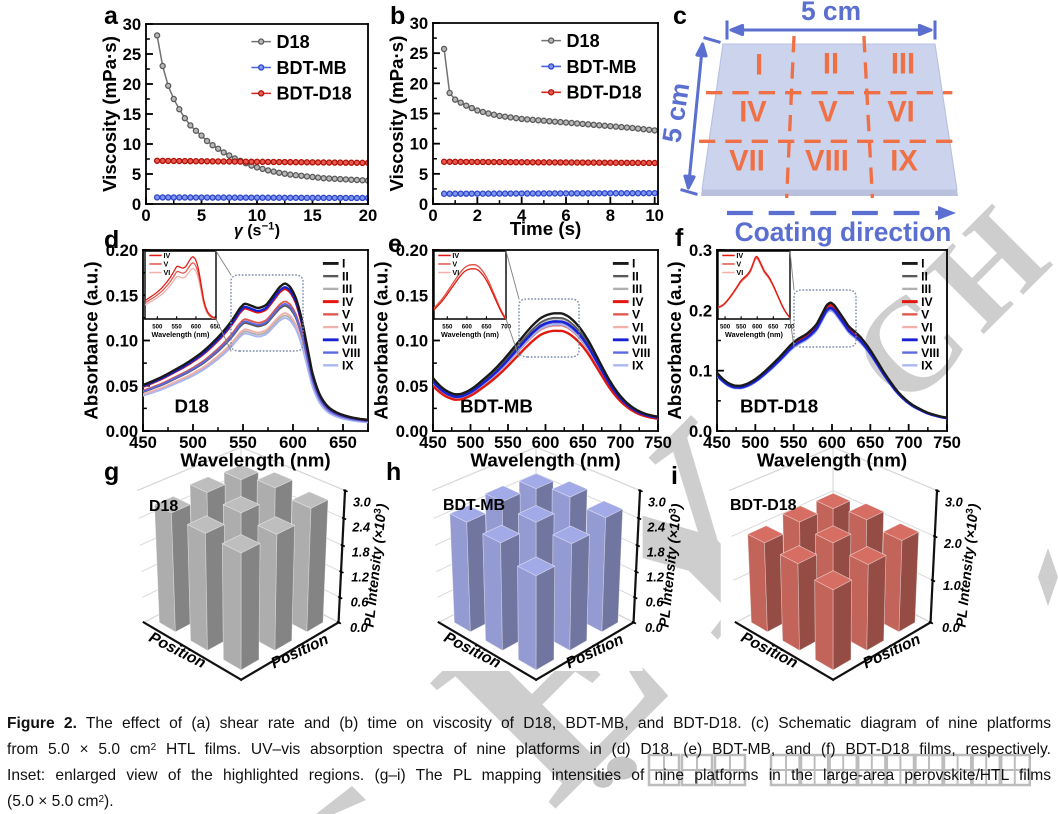 The height and width of the screenshot is (814, 1058). Describe the element at coordinates (952, 585) in the screenshot. I see `svg-text: 1.0` at that location.